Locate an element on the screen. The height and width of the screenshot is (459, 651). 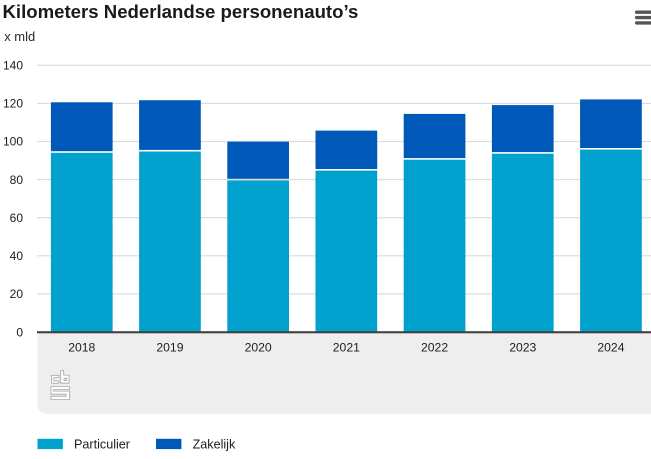
svg-text:Kilometers Nederlandse persone: Kilometers Nederlandse personenauto’s is located at coordinates (181, 11).